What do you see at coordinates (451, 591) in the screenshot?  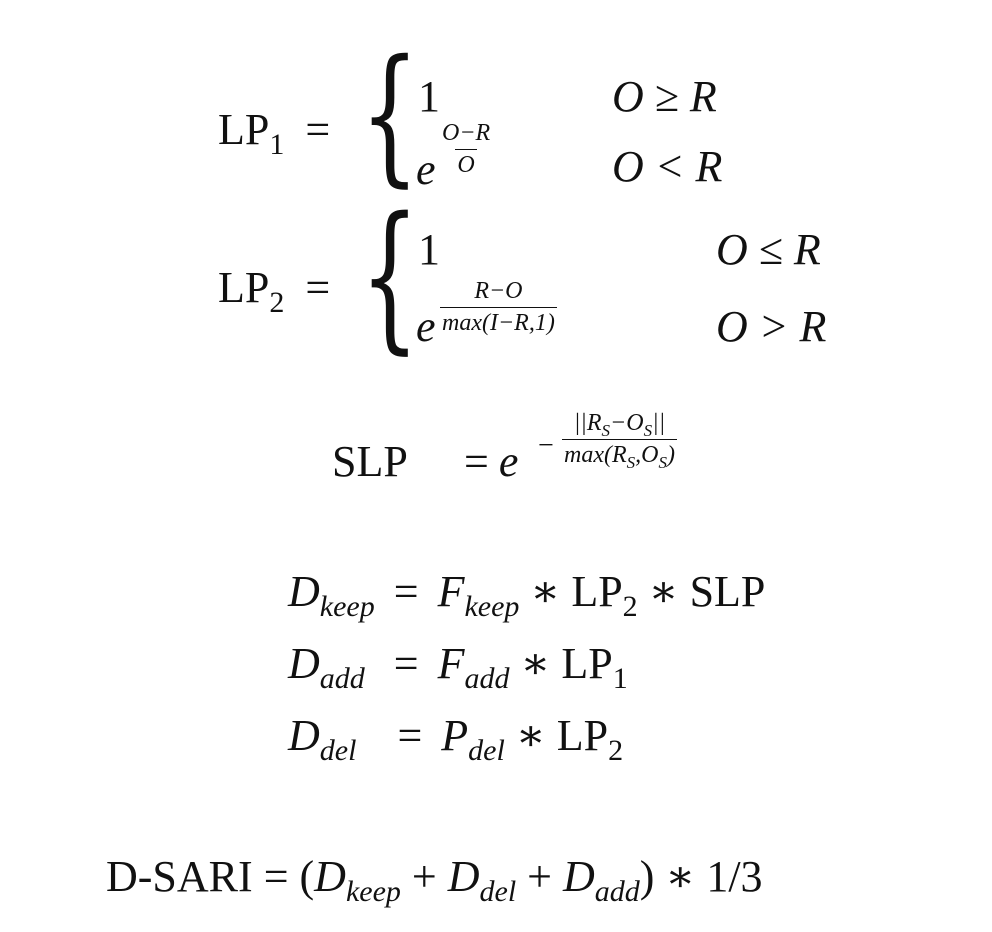 I see `dkeep-factor: F` at bounding box center [451, 591].